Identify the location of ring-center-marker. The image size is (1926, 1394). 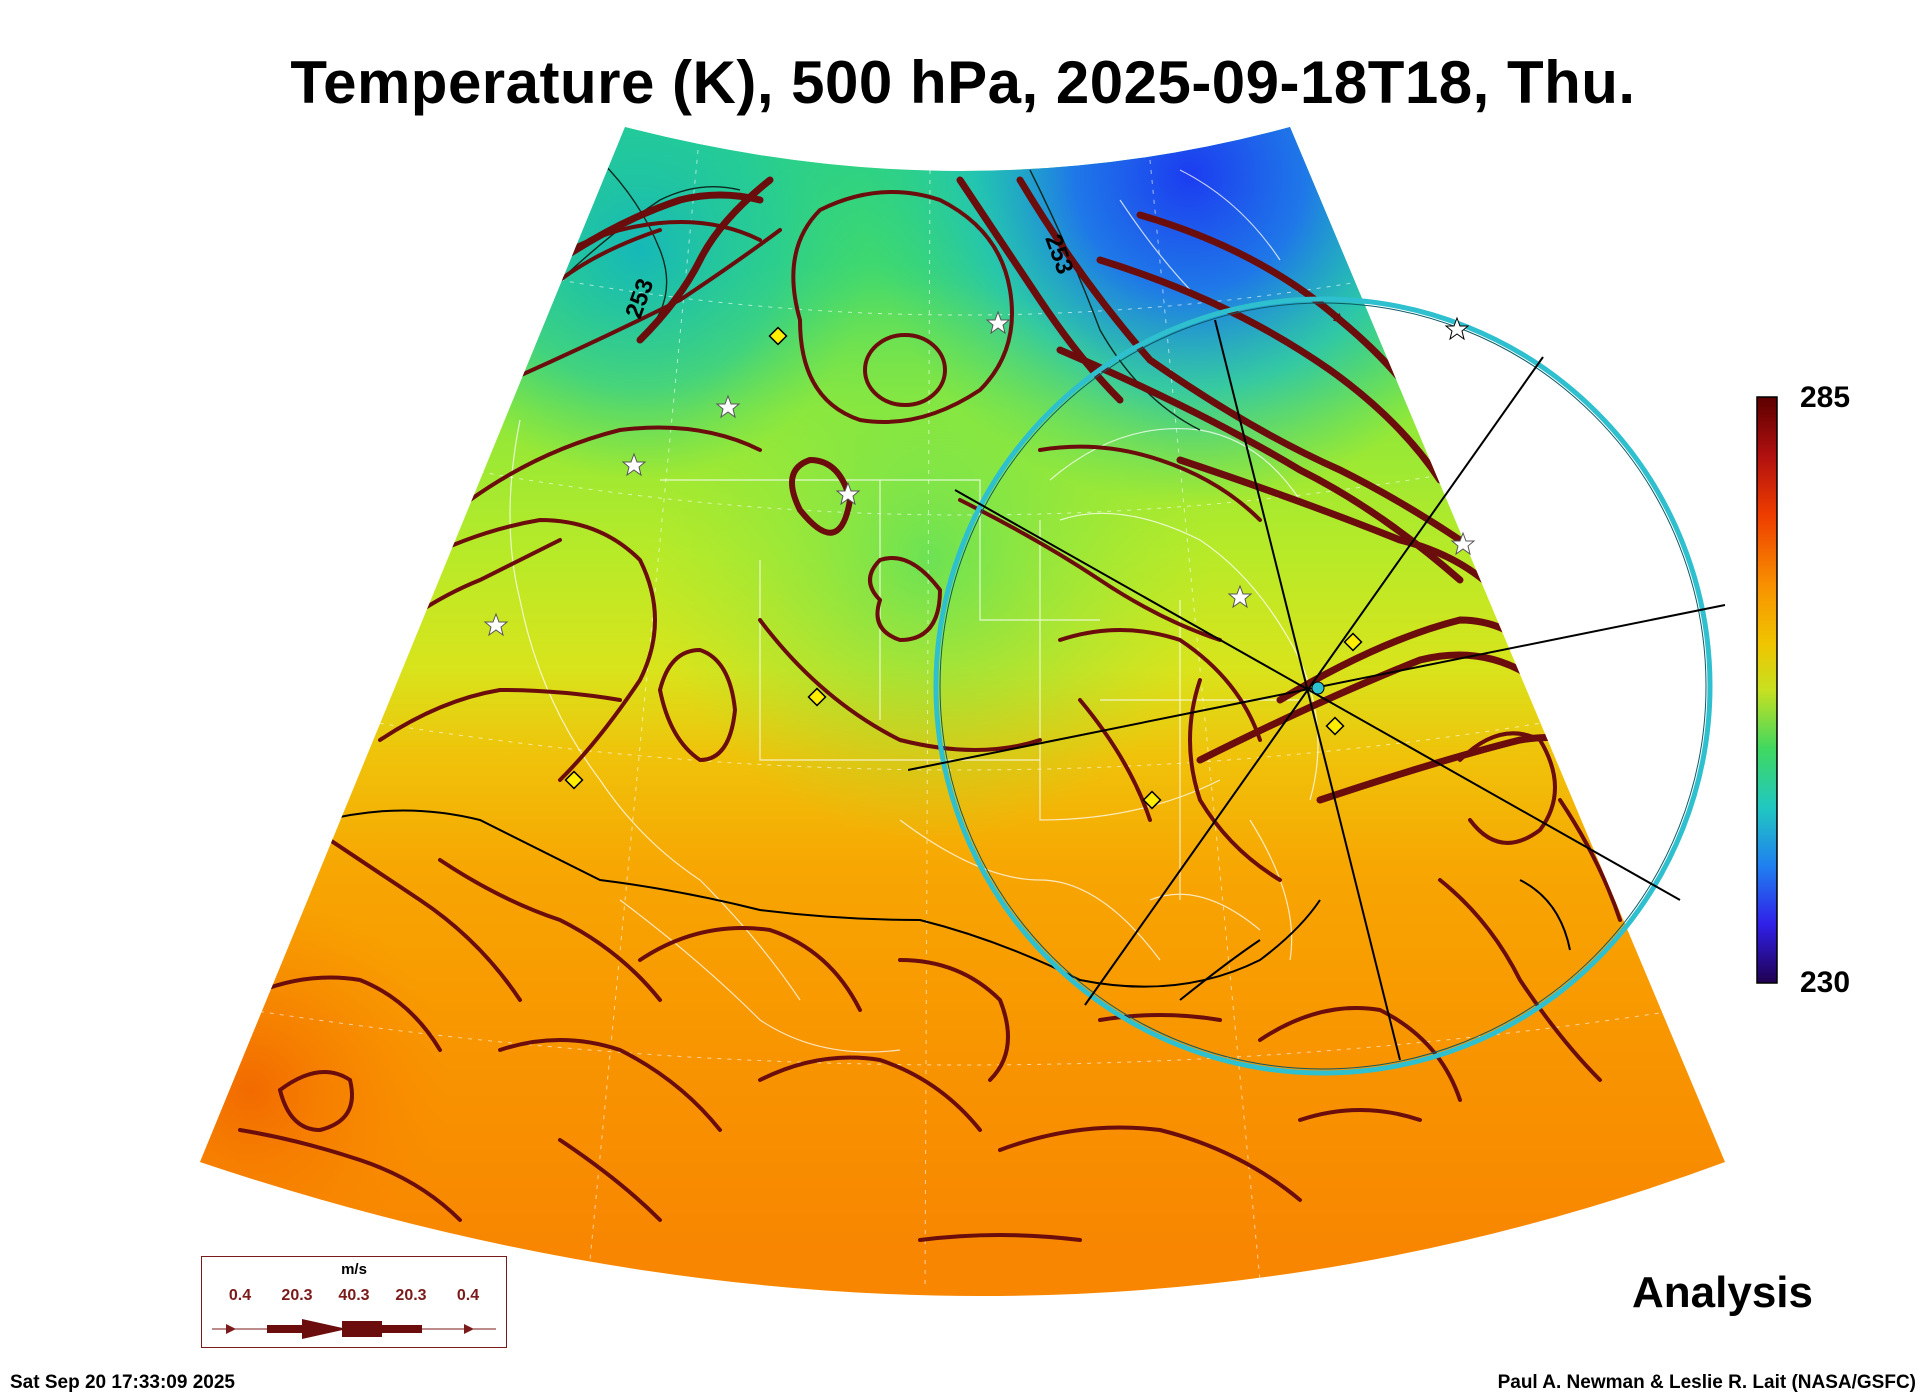
(1318, 688).